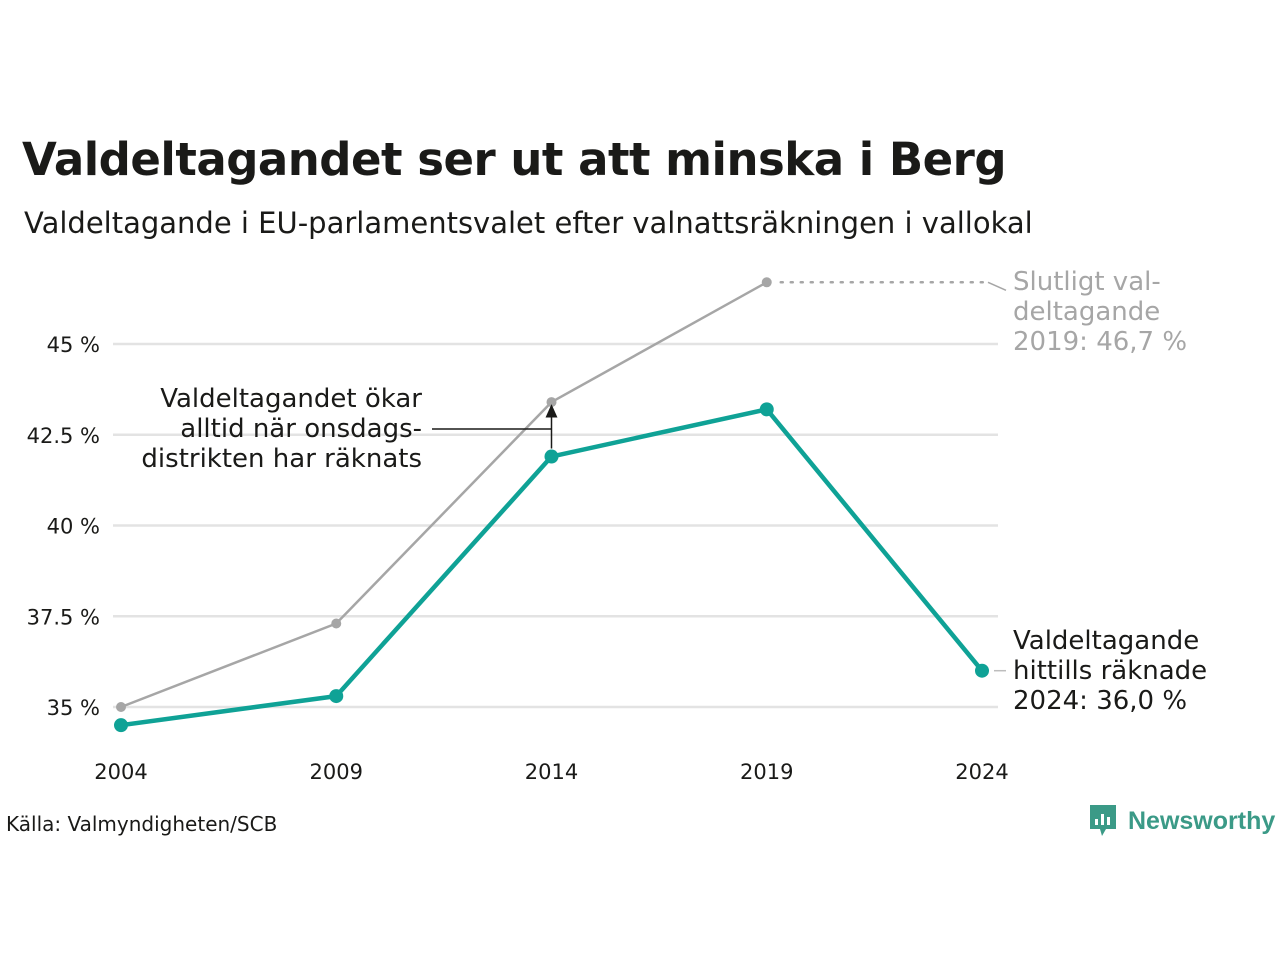 This screenshot has height=960, width=1280. I want to click on newsworthy-logo-icon, so click(1103, 820).